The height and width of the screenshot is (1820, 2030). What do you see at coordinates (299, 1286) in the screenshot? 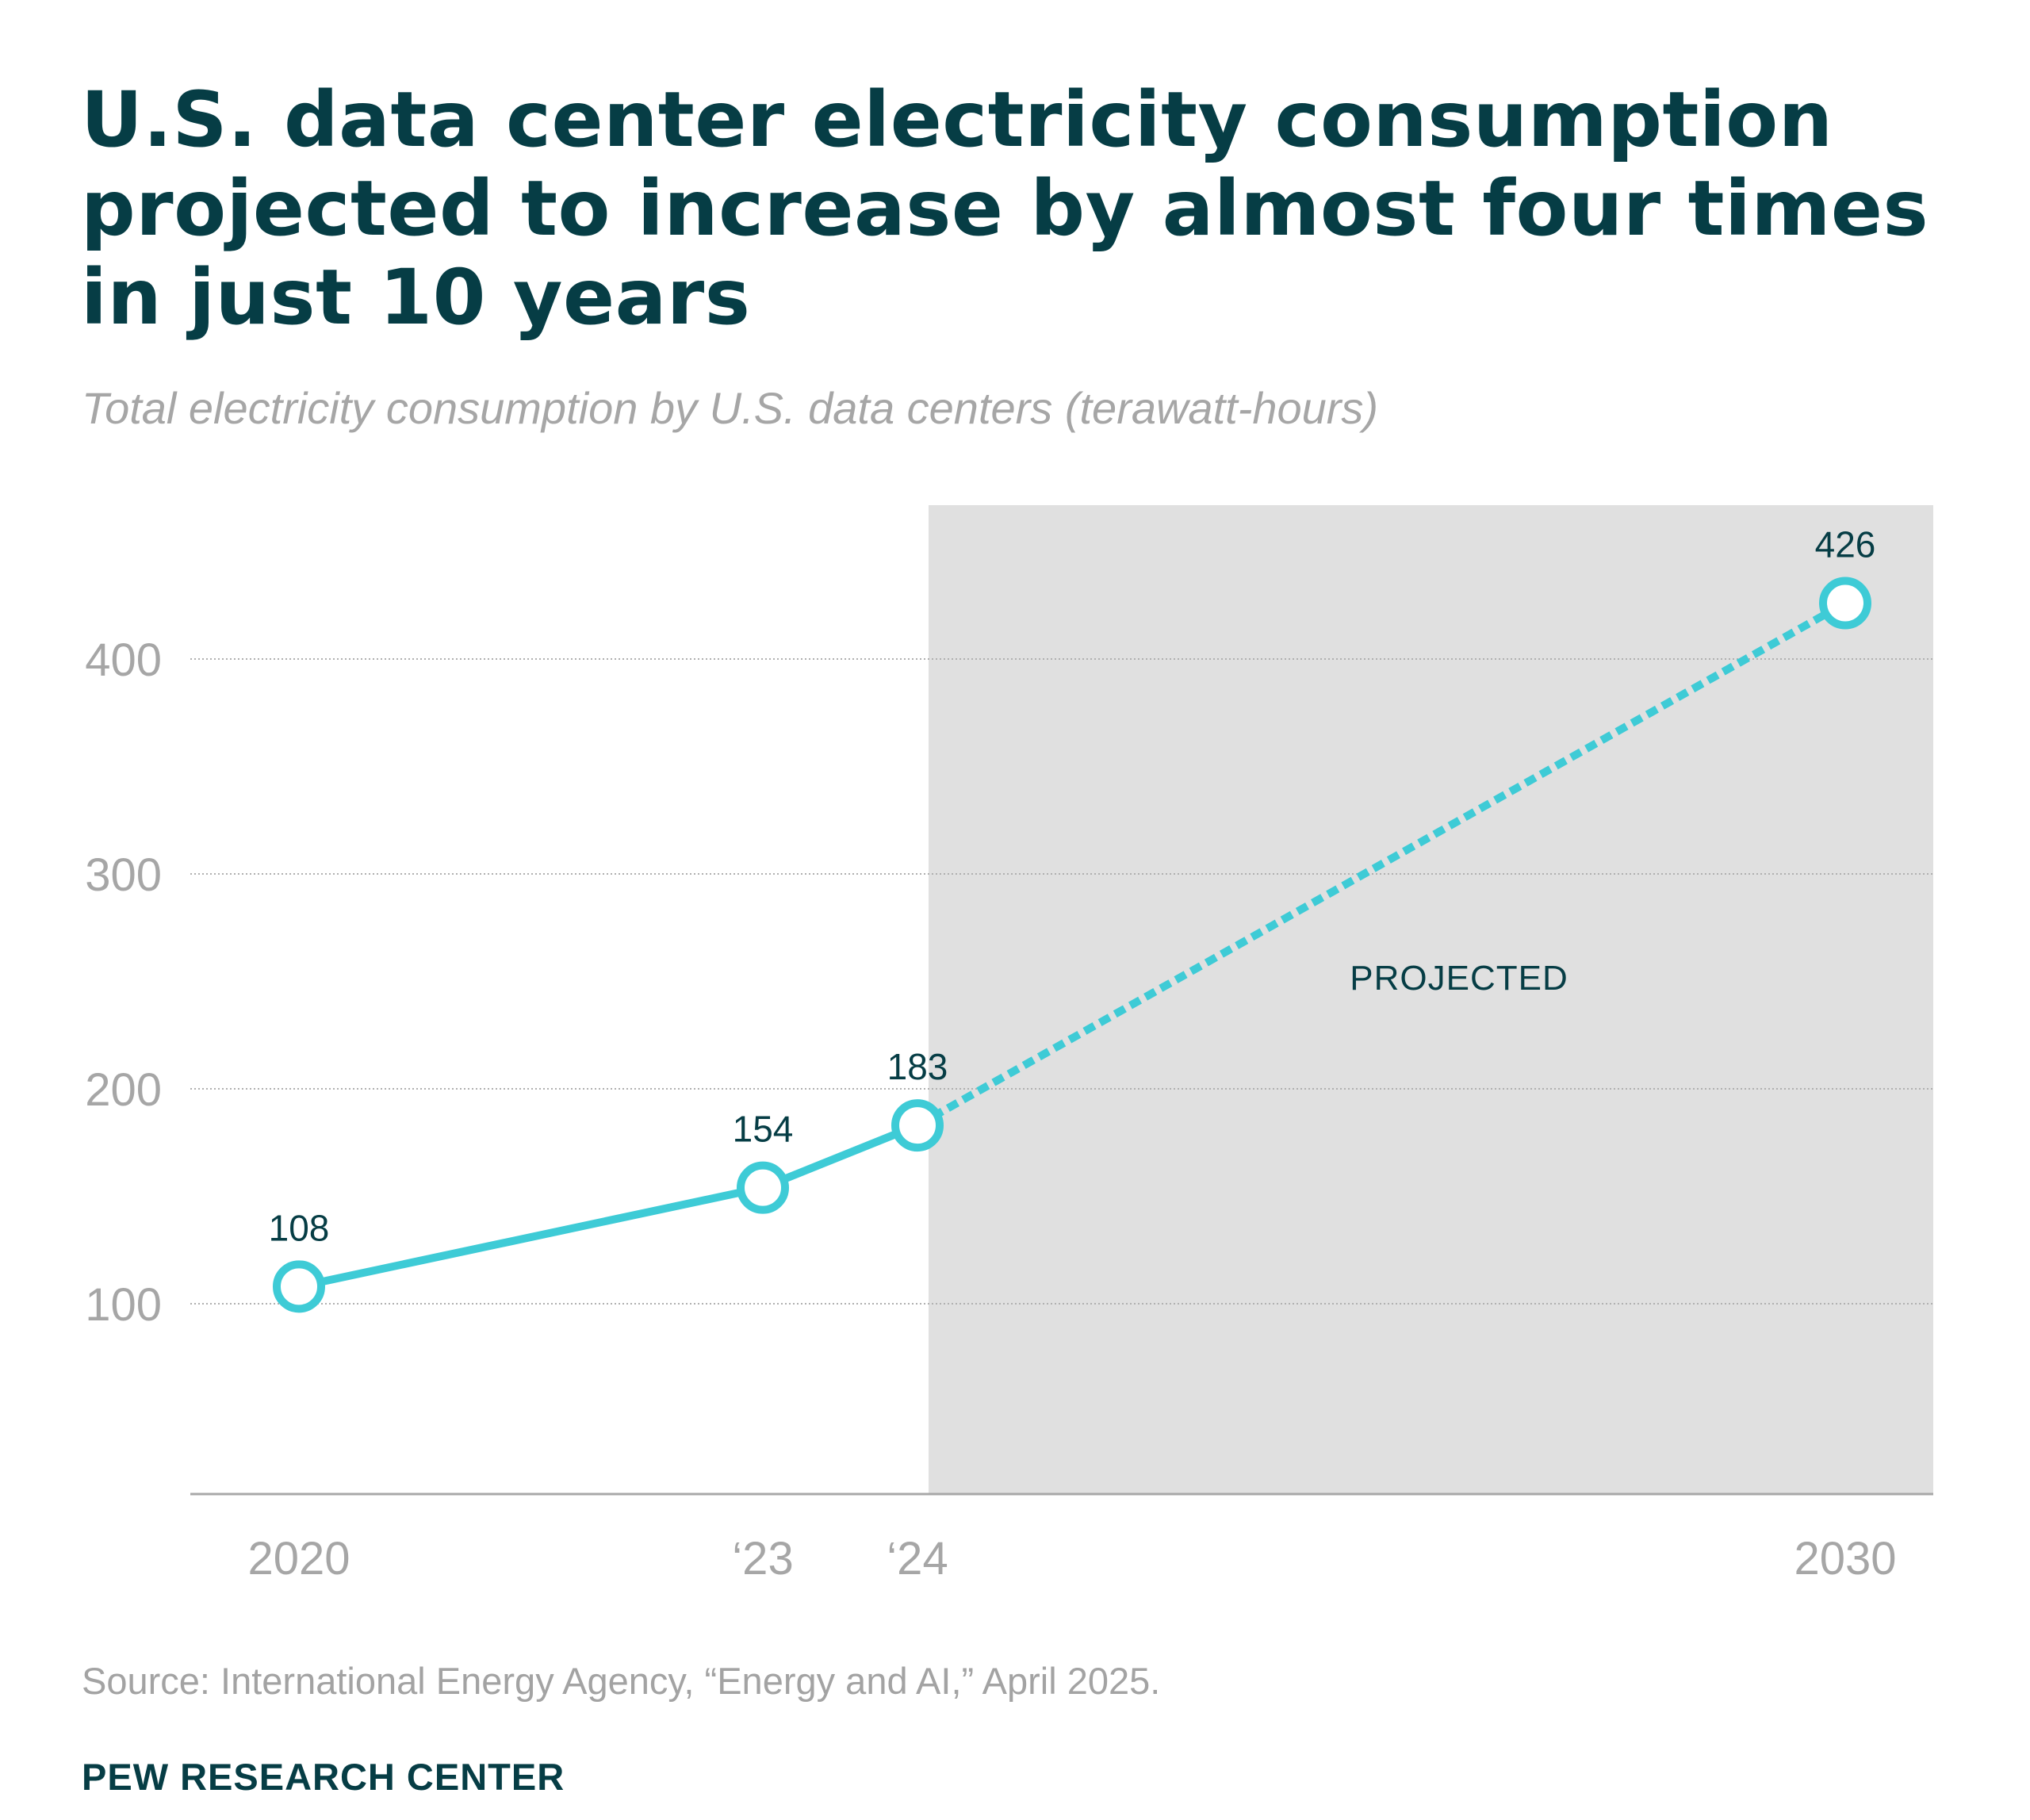
I see `data-point-2020` at bounding box center [299, 1286].